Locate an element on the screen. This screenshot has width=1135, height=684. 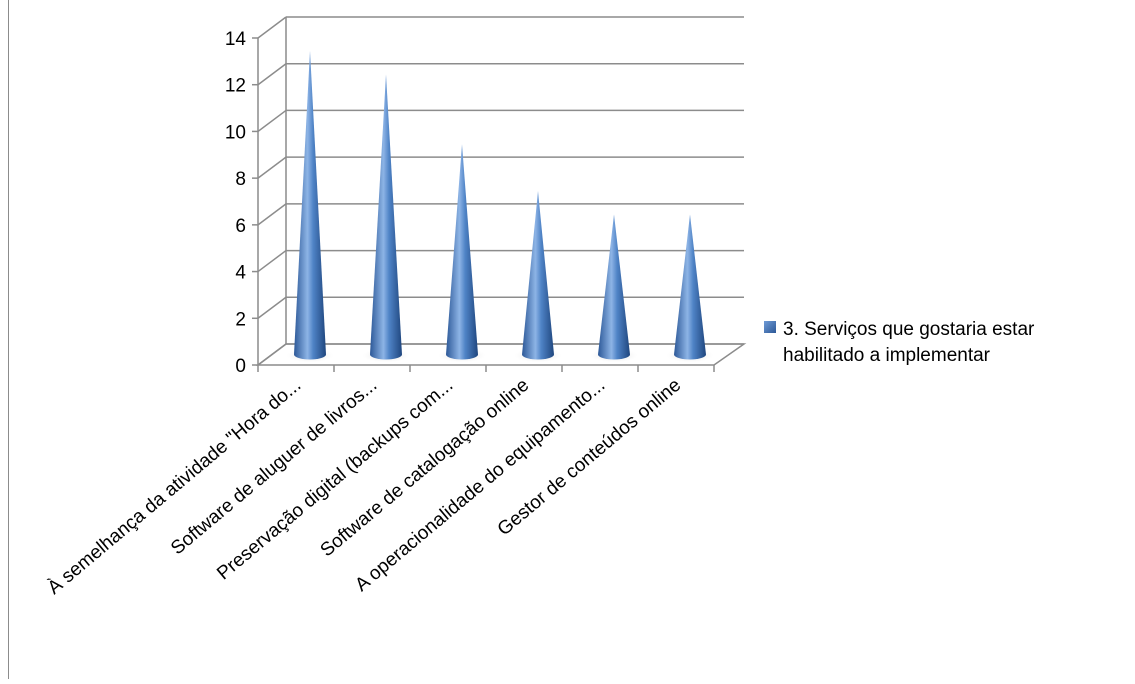
y-tick-label: 0 is located at coordinates (240, 366).